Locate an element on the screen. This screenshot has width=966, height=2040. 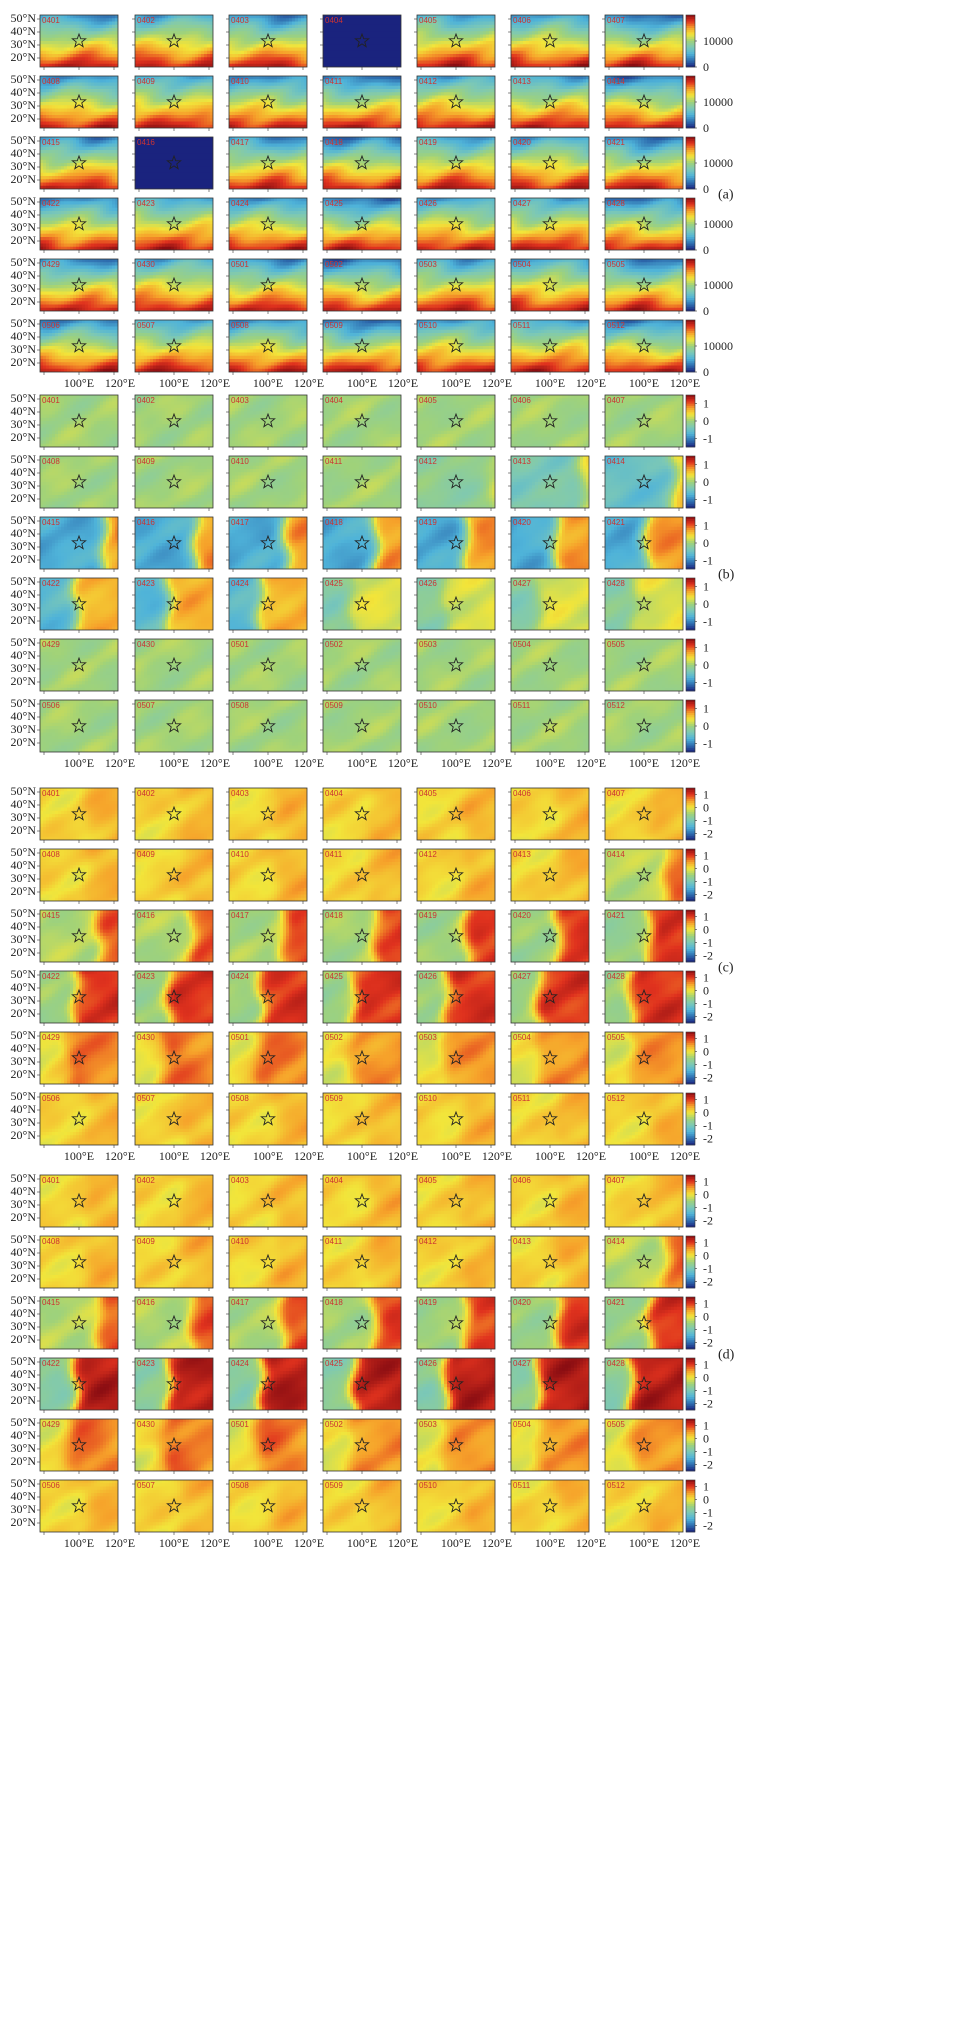
colorbar-step is located at coordinates (690, 16).